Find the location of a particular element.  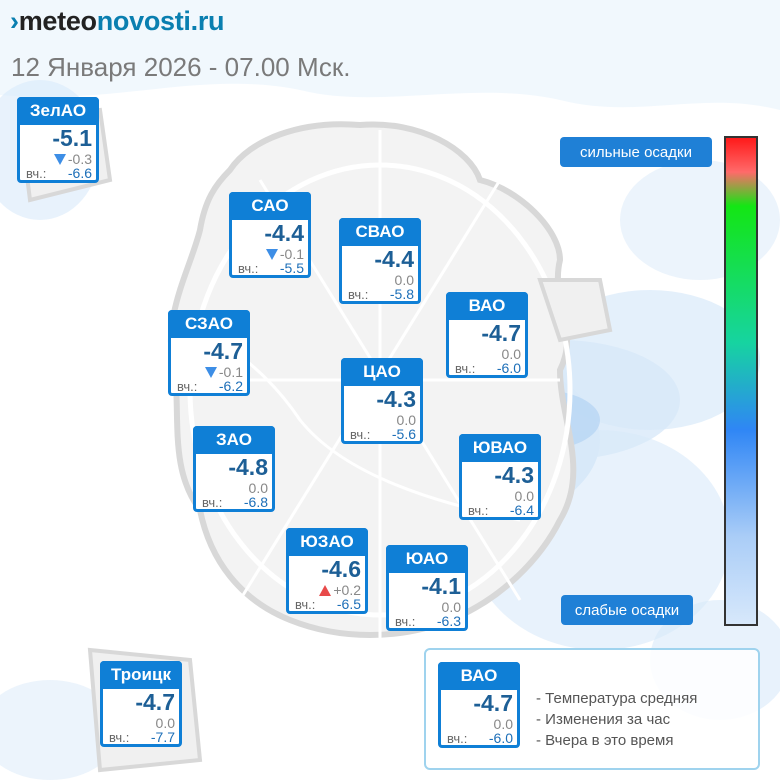

yesterday-value: -5.6 is located at coordinates (403, 434).